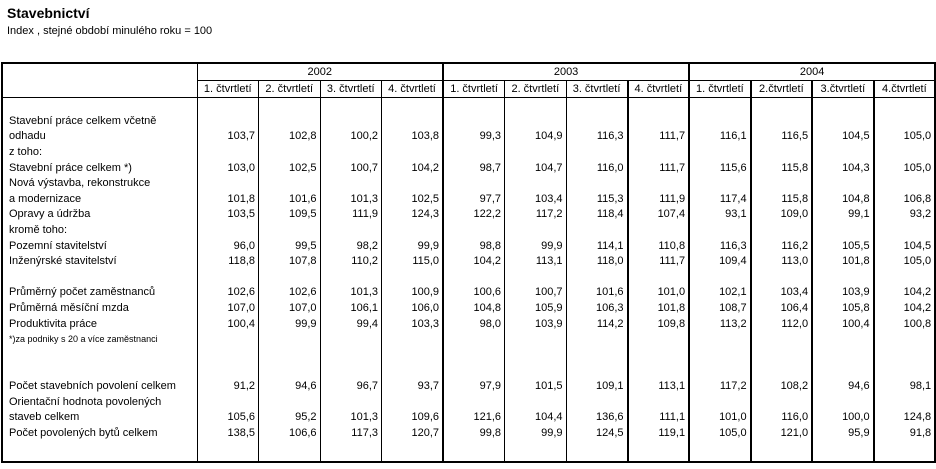 This screenshot has width=936, height=469. What do you see at coordinates (473, 324) in the screenshot?
I see `value-cell: 98,0` at bounding box center [473, 324].